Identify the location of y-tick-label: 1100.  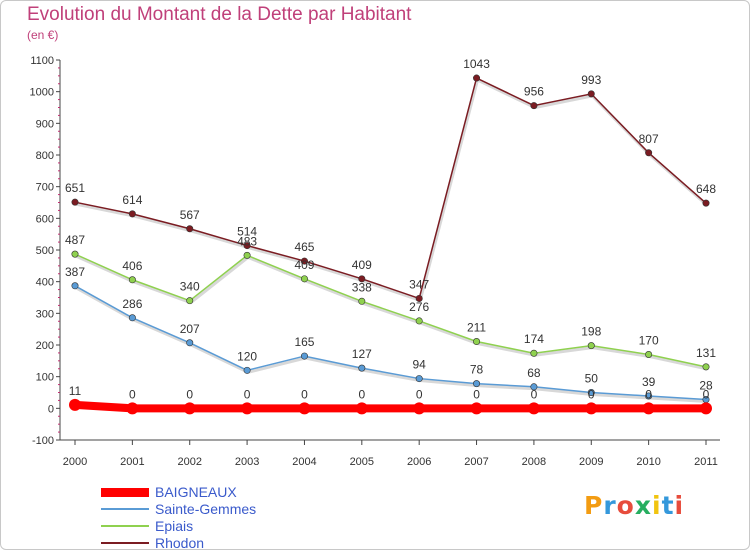
(42, 61).